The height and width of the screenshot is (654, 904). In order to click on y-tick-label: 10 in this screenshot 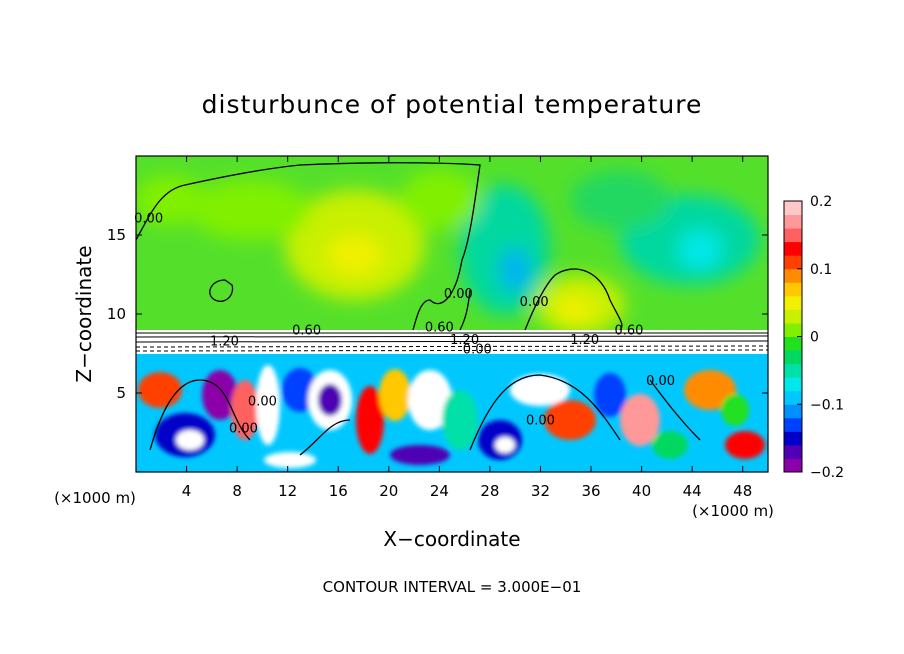, I will do `click(116, 314)`.